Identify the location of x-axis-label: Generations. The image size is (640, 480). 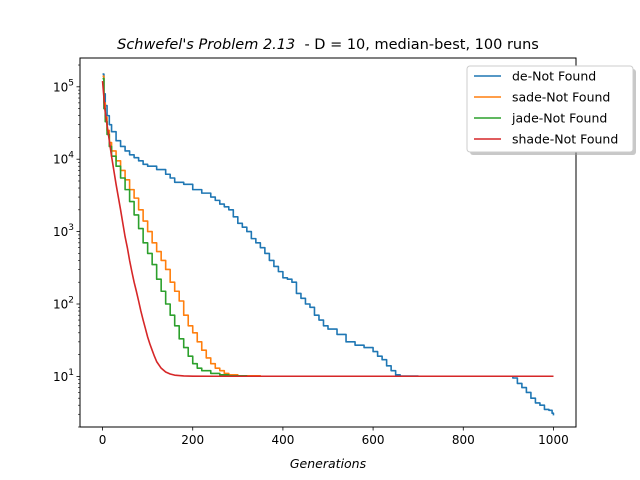
(328, 463).